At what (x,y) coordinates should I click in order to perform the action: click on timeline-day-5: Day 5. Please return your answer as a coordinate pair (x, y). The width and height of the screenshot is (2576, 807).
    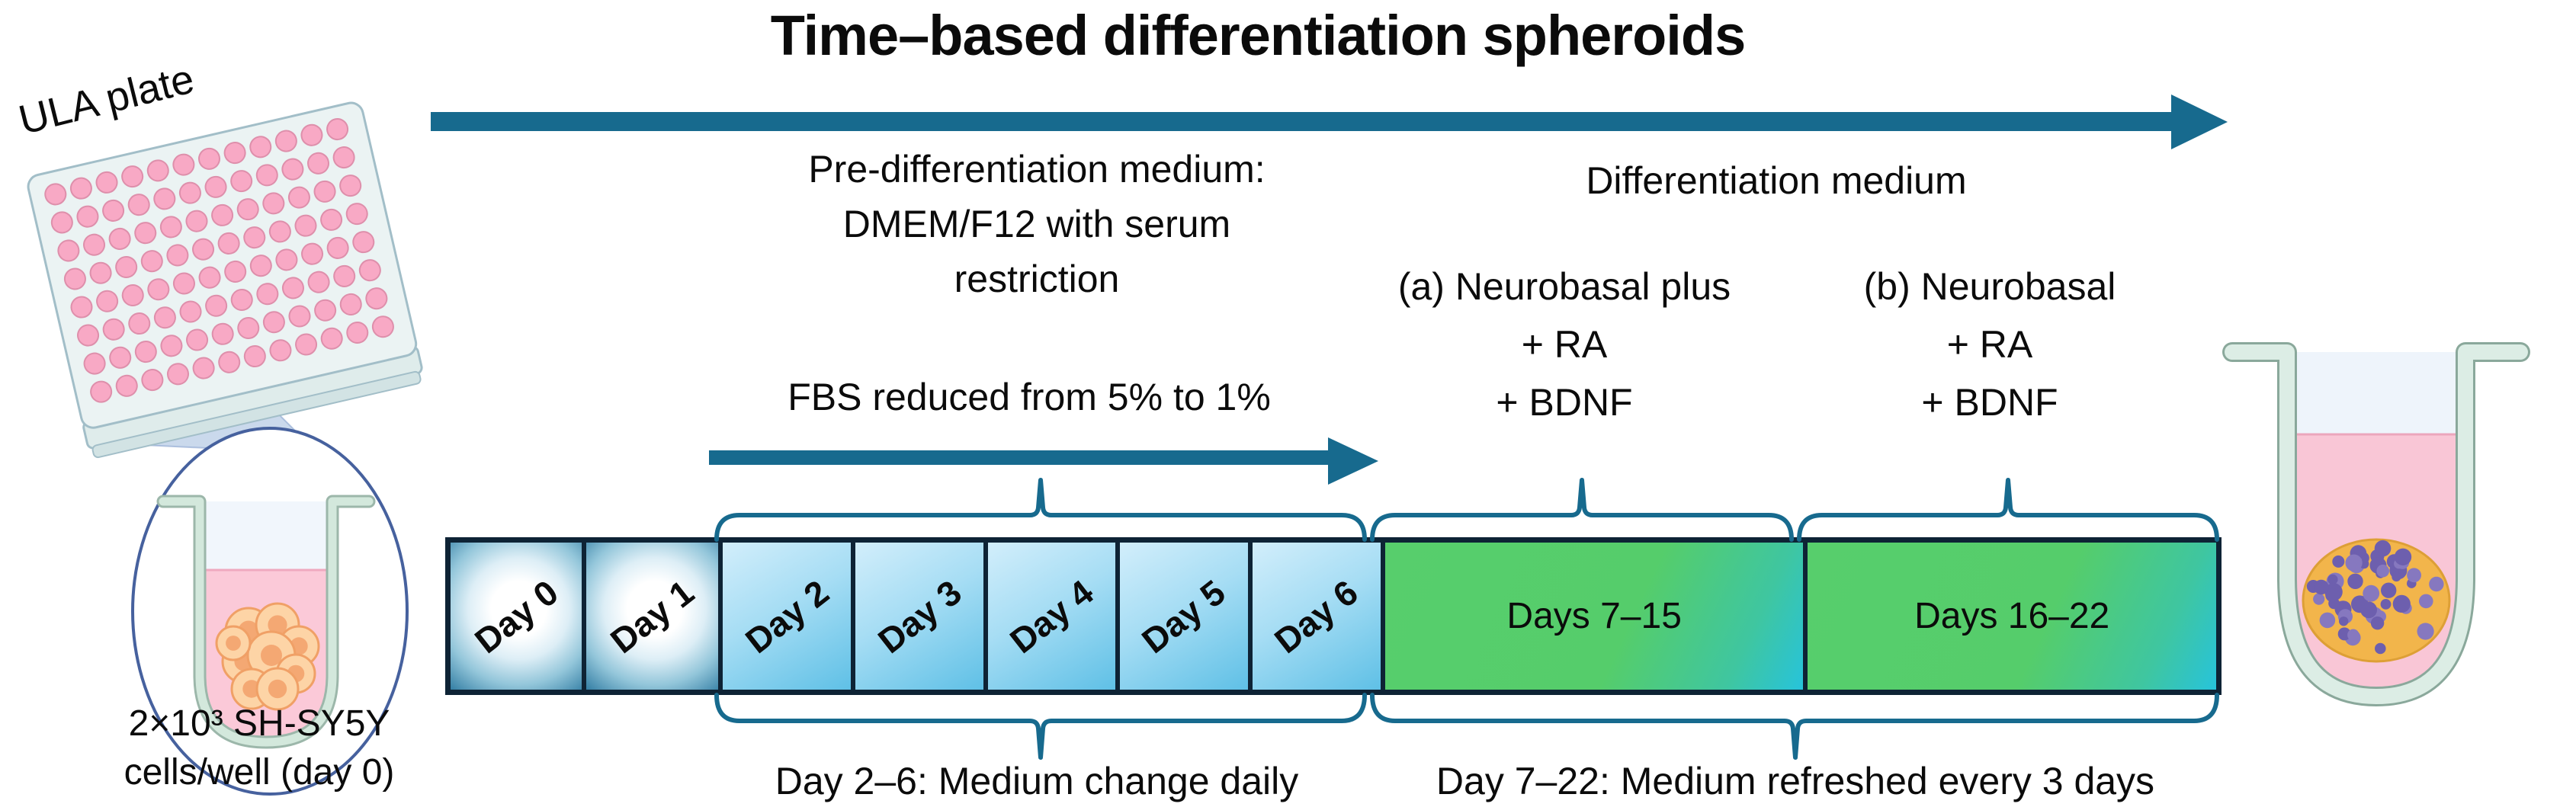
    Looking at the image, I should click on (1181, 616).